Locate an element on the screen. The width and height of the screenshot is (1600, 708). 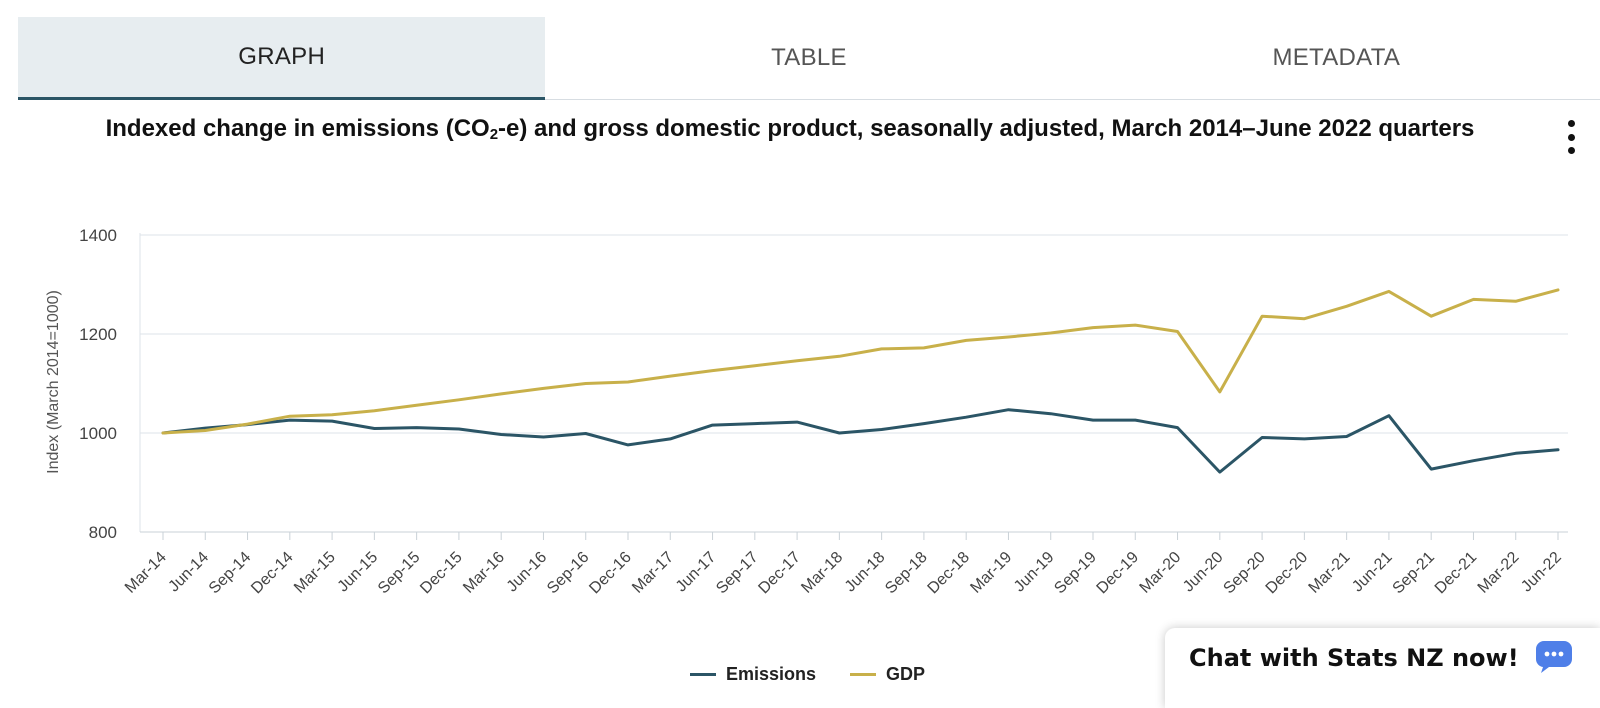
x-tick-label: Dec-16 is located at coordinates (610, 573).